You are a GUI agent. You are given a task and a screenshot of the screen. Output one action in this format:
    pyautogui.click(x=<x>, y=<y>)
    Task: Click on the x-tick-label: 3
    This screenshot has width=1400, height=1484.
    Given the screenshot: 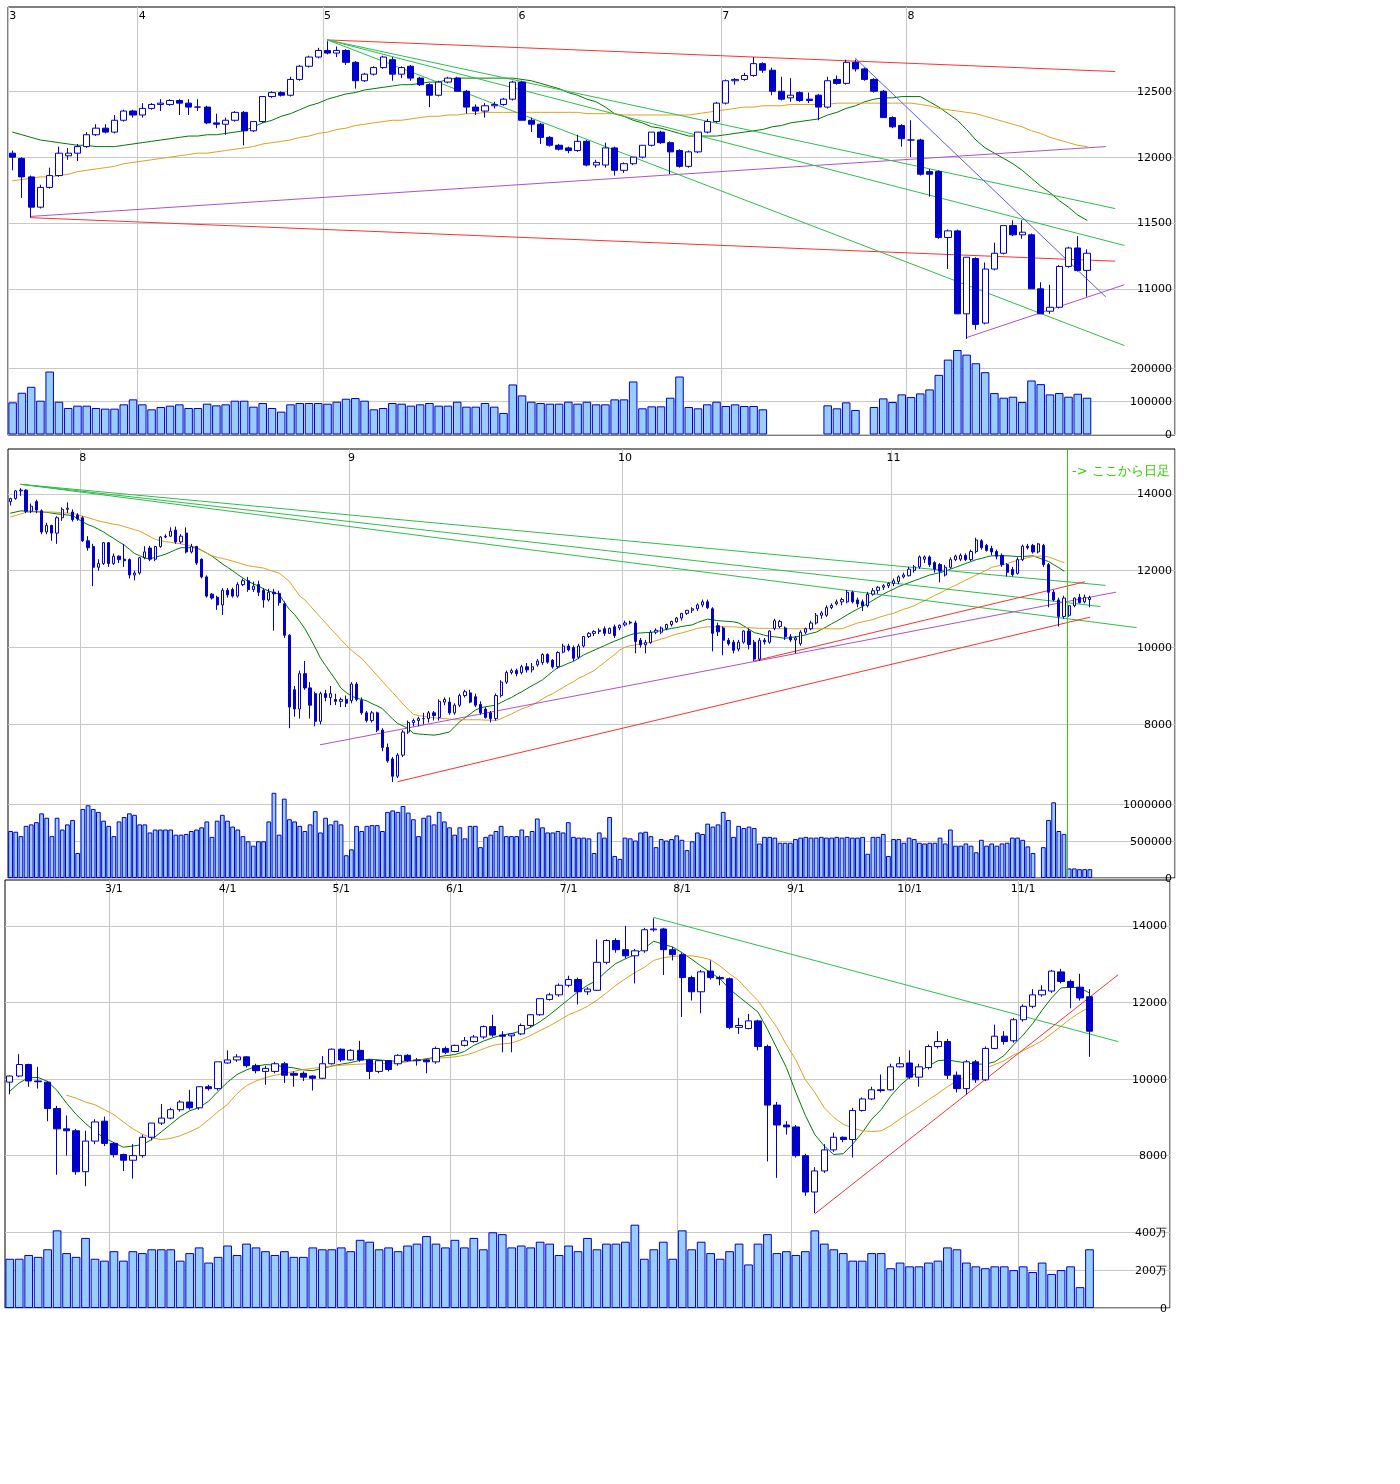 What is the action you would take?
    pyautogui.click(x=13, y=15)
    